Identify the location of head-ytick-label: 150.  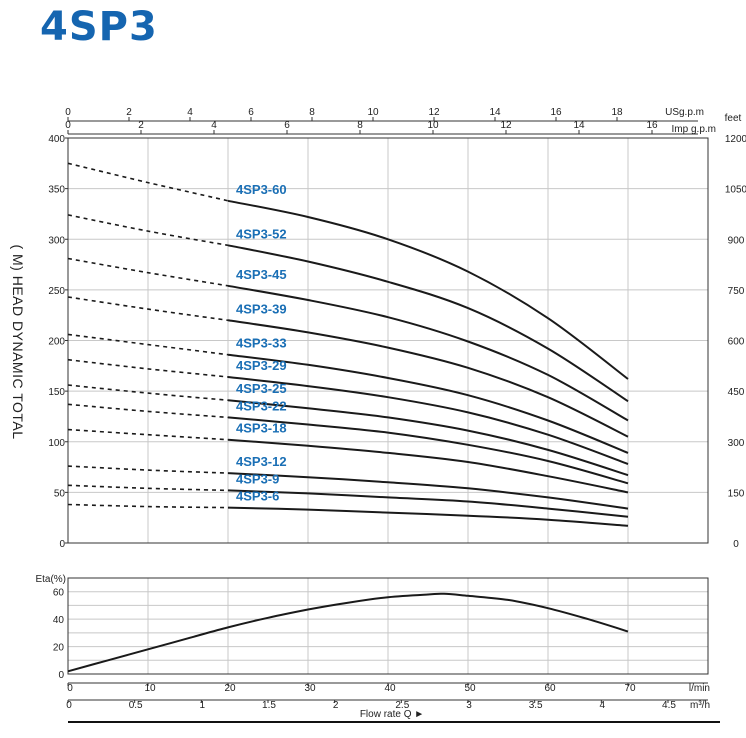
(56, 392).